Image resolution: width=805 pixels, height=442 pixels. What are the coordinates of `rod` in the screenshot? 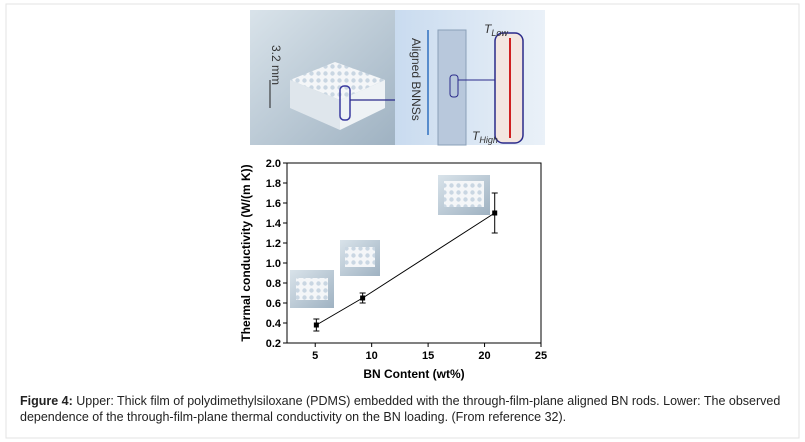 It's located at (452, 87).